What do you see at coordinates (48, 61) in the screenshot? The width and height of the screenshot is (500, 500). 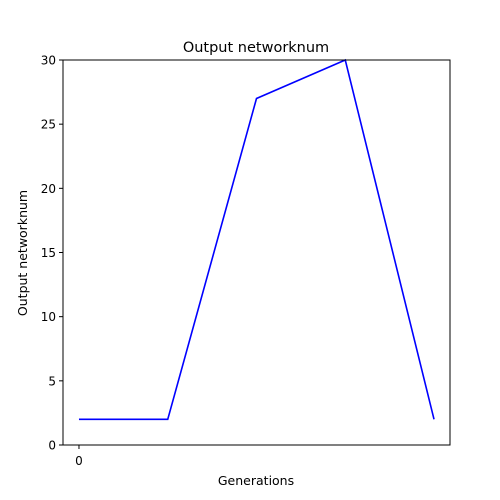 I see `y-tick-label: 30` at bounding box center [48, 61].